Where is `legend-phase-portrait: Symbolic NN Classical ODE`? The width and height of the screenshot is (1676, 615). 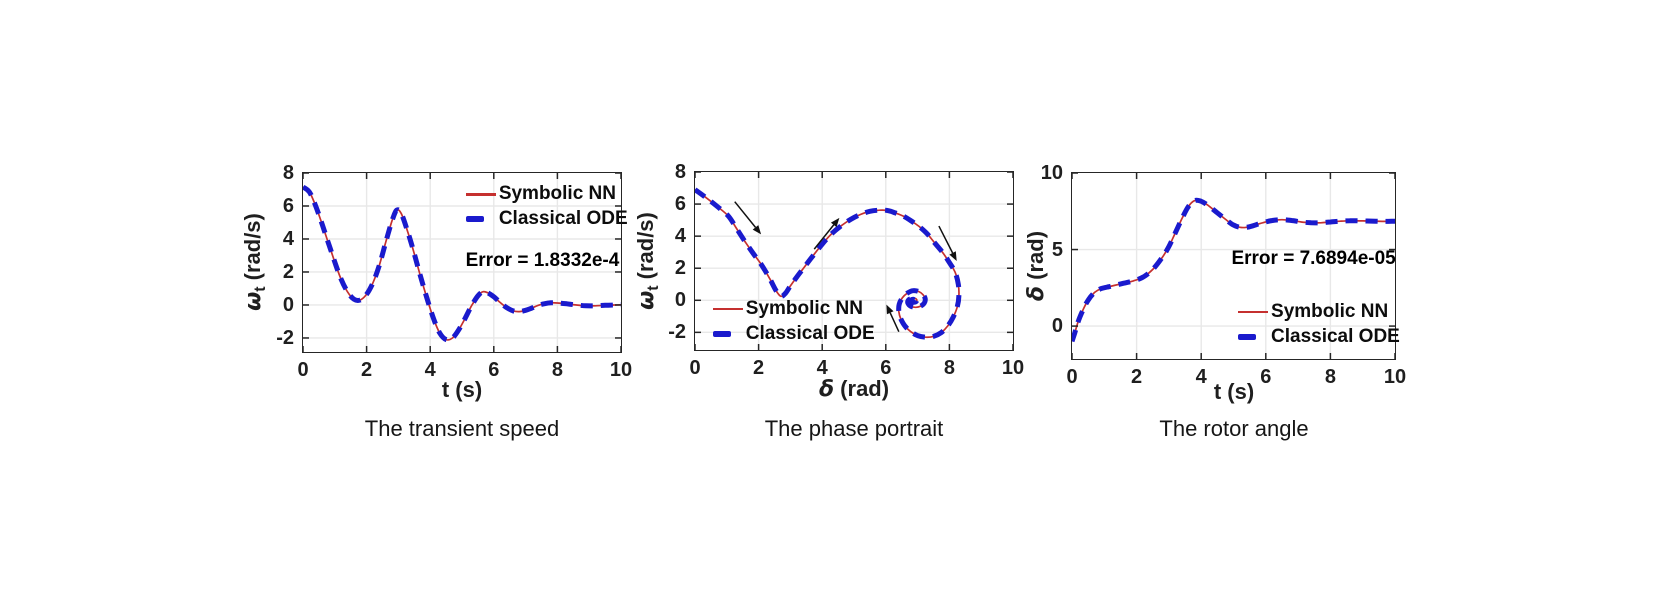 legend-phase-portrait: Symbolic NN Classical ODE is located at coordinates (793, 322).